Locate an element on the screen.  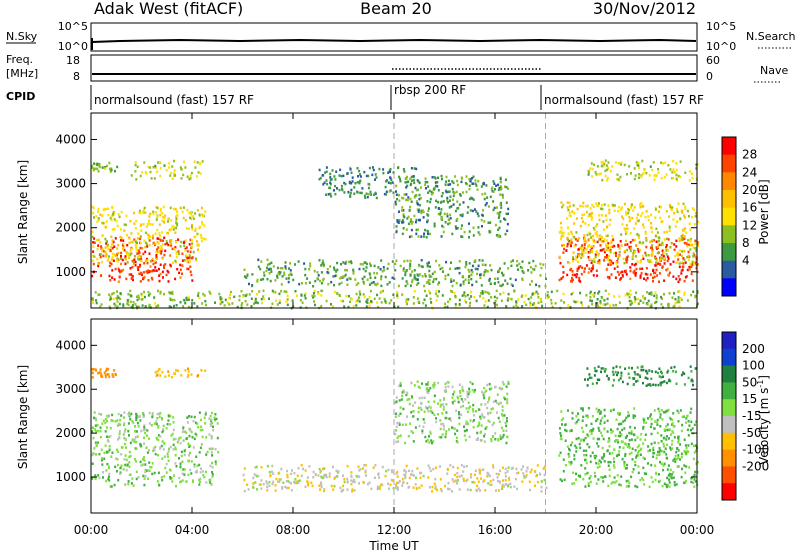
cpid-label: CPID is located at coordinates (20, 96).